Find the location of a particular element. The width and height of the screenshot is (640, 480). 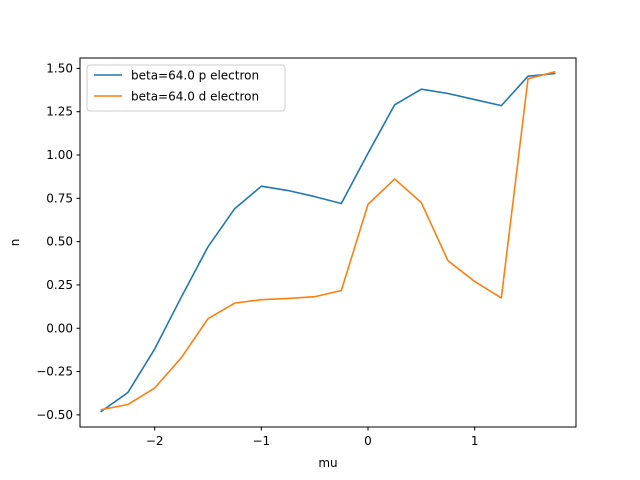

legend-label-1: beta=64.0 p electron is located at coordinates (195, 76).